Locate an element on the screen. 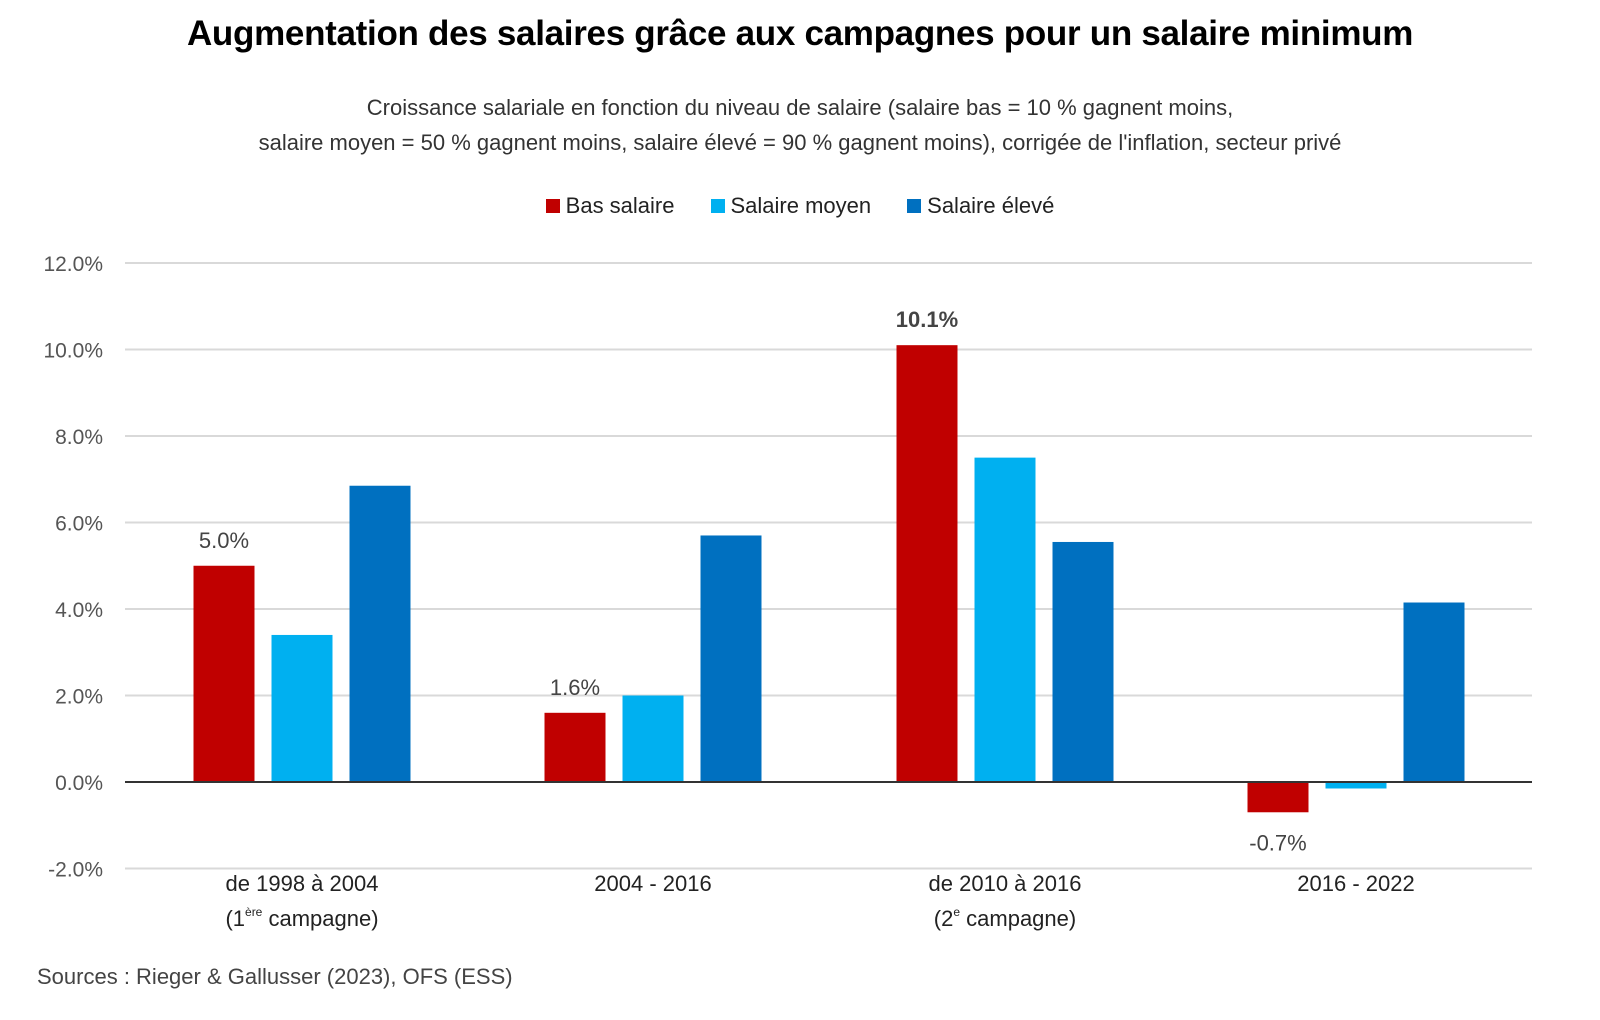  y-tick-label: 10.0% is located at coordinates (73, 351).